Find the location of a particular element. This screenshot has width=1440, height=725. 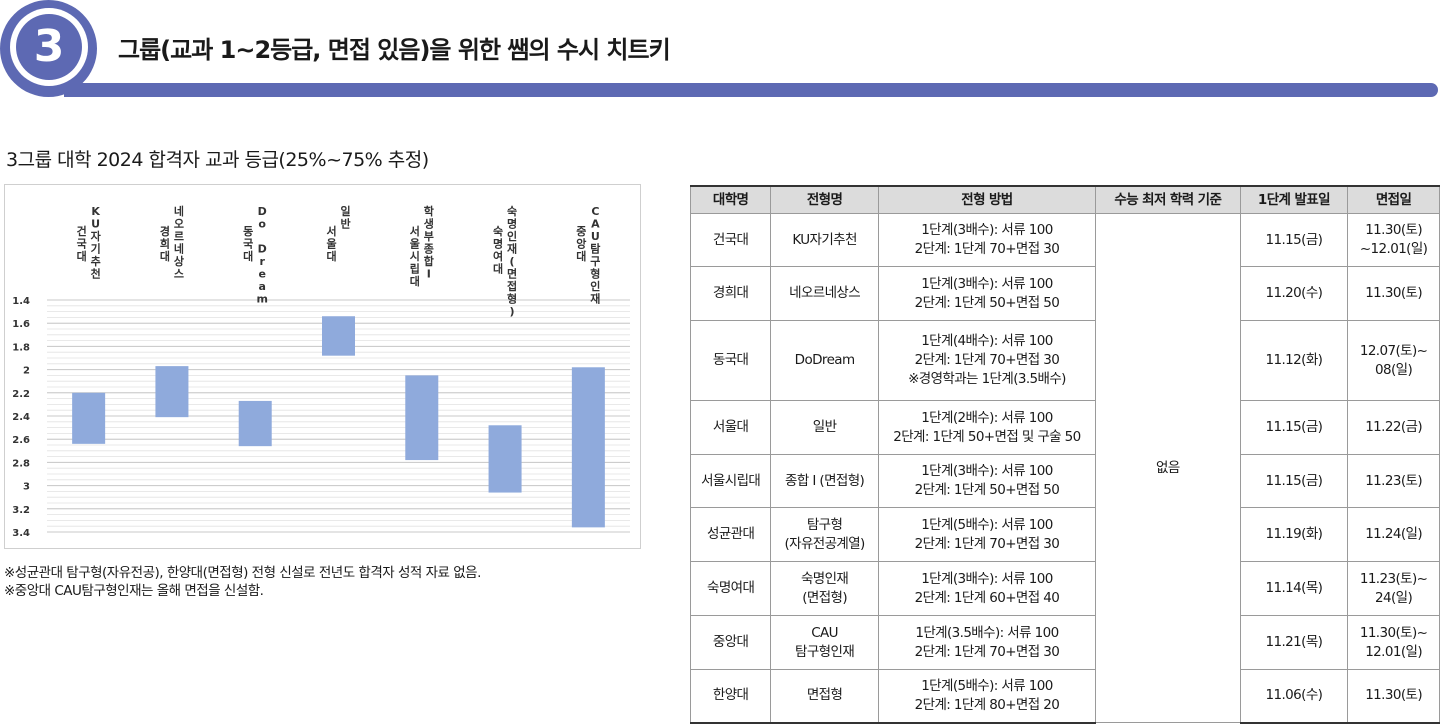

col-track: 전형명 is located at coordinates (824, 199).